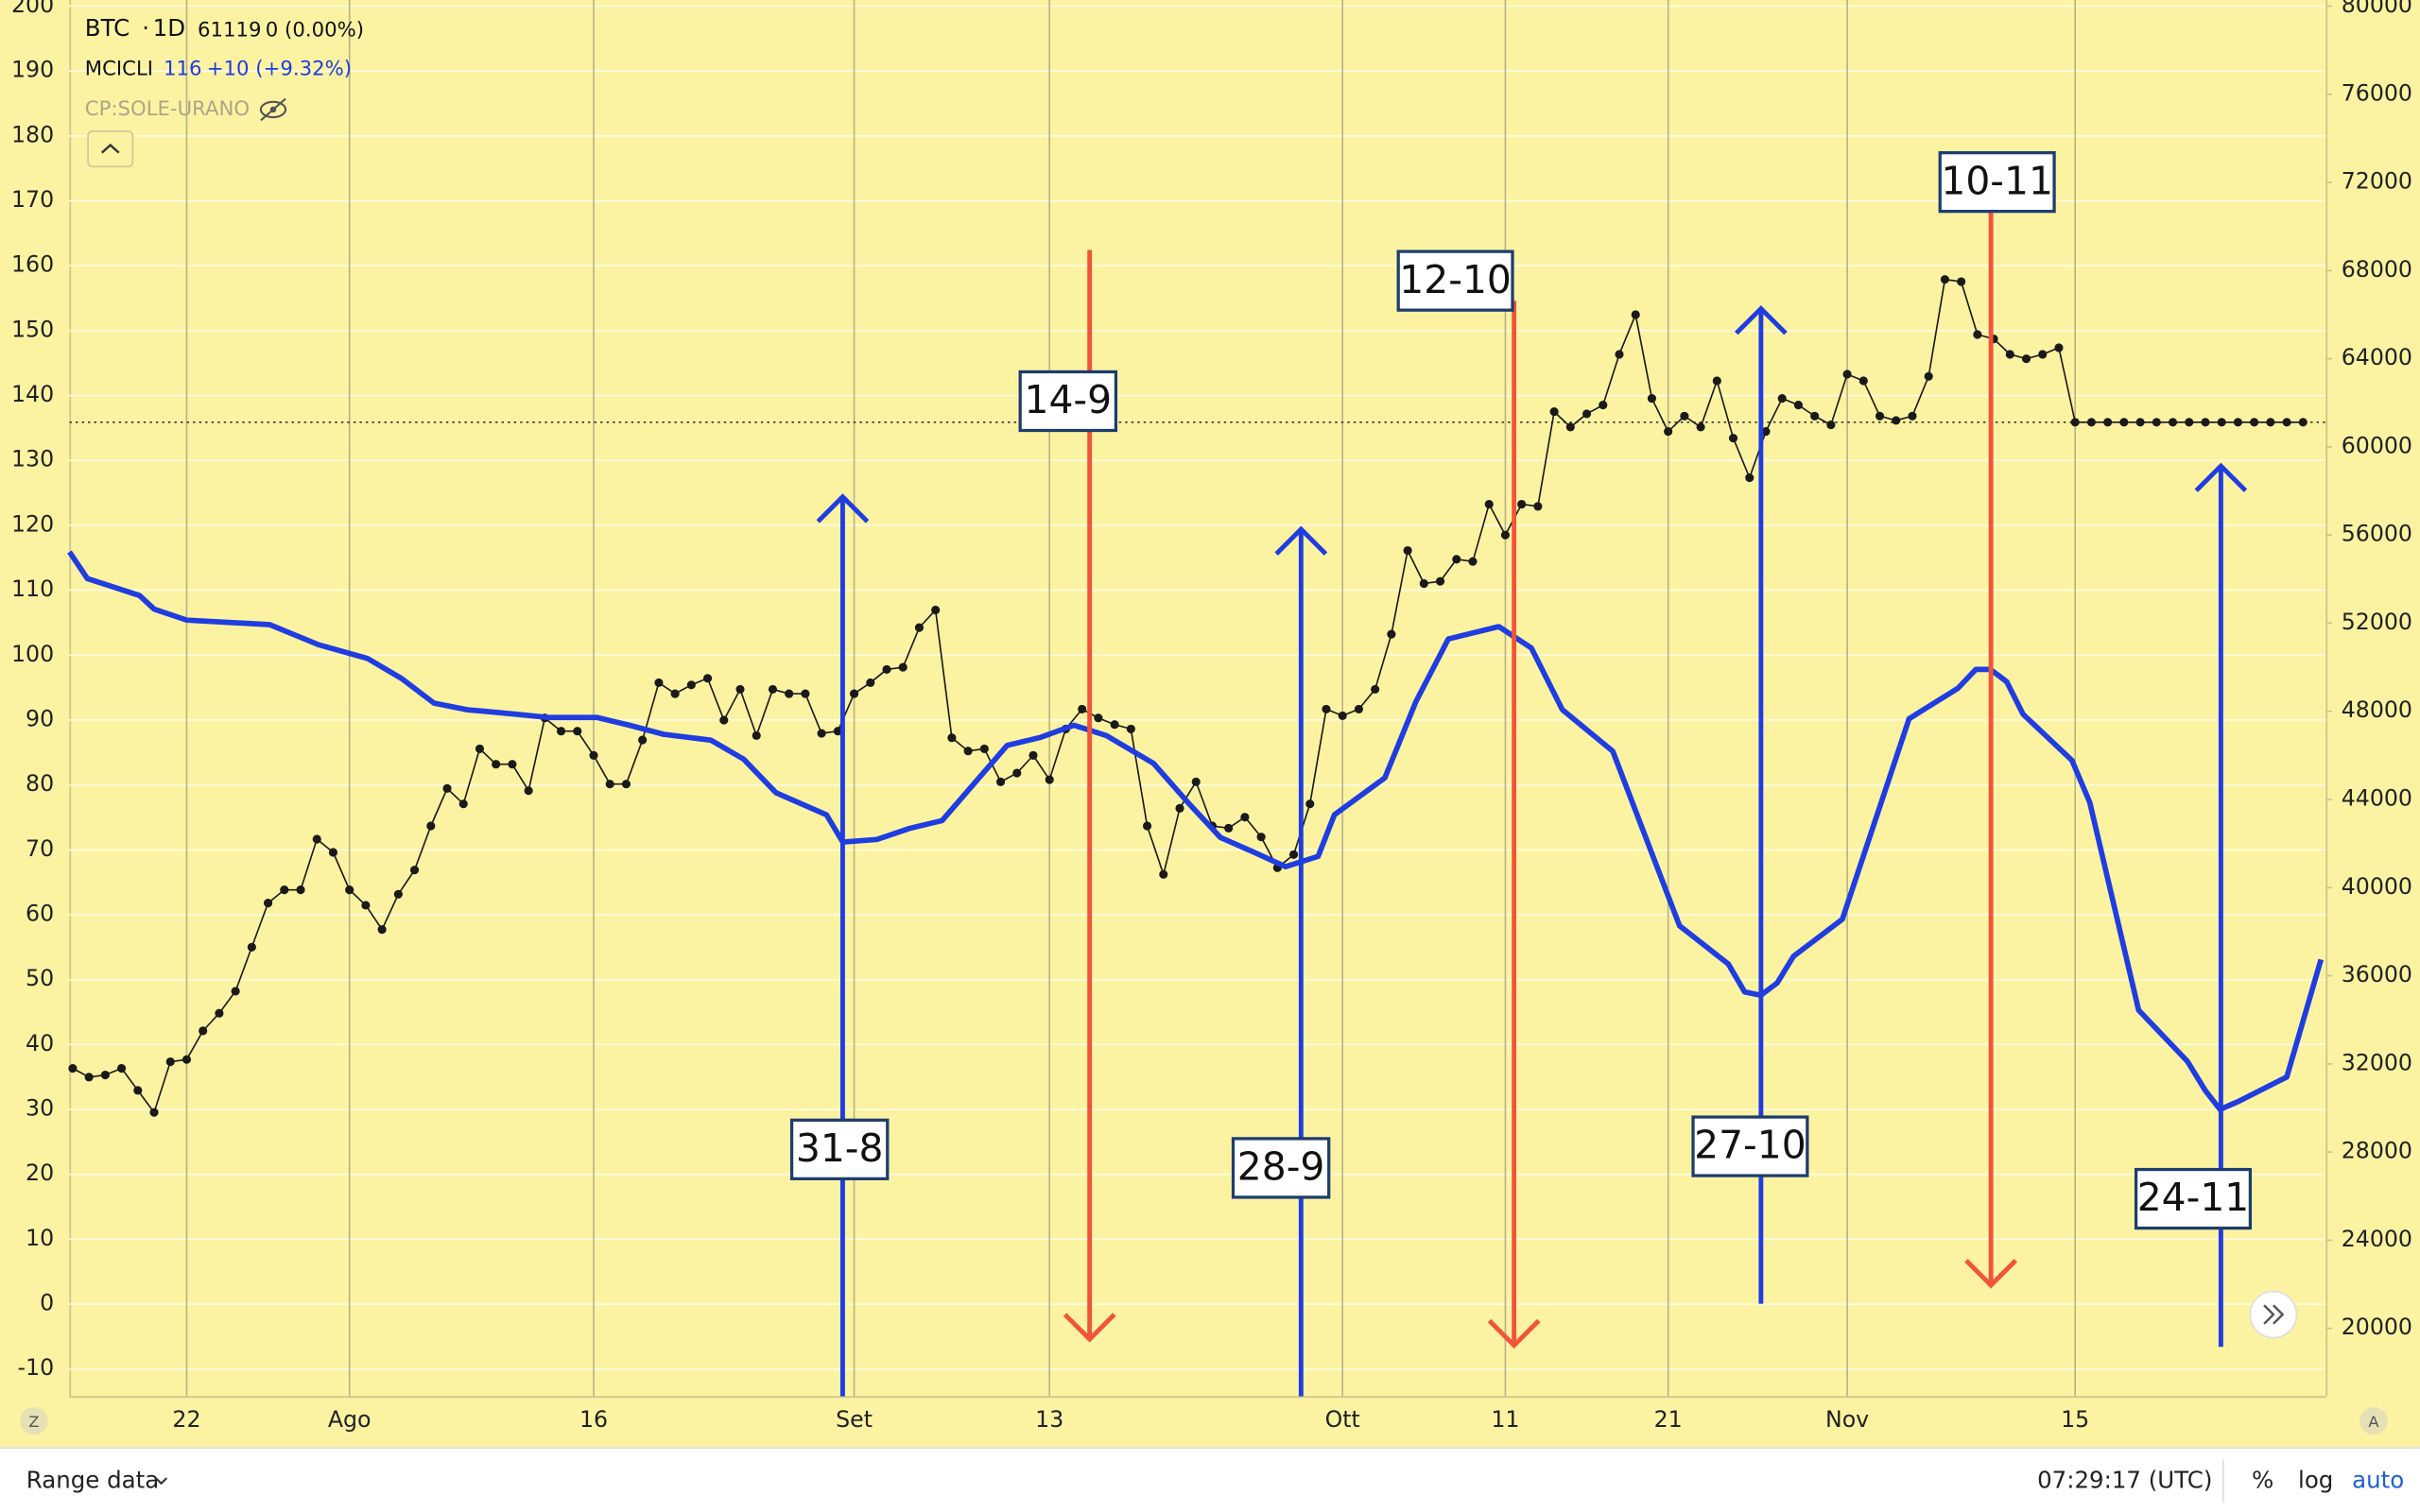 The width and height of the screenshot is (2420, 1512). Describe the element at coordinates (315, 31) in the screenshot. I see `legend-change: 0 (0.00%)` at that location.